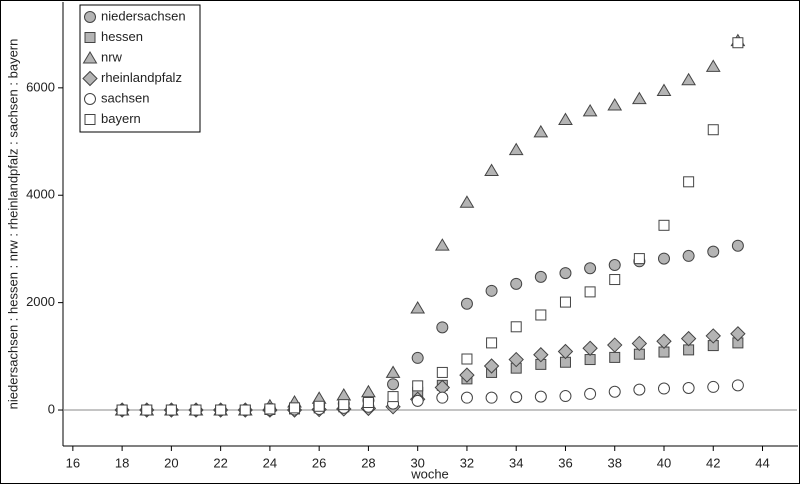  Describe the element at coordinates (614, 462) in the screenshot. I see `x-tick-label: 38` at that location.